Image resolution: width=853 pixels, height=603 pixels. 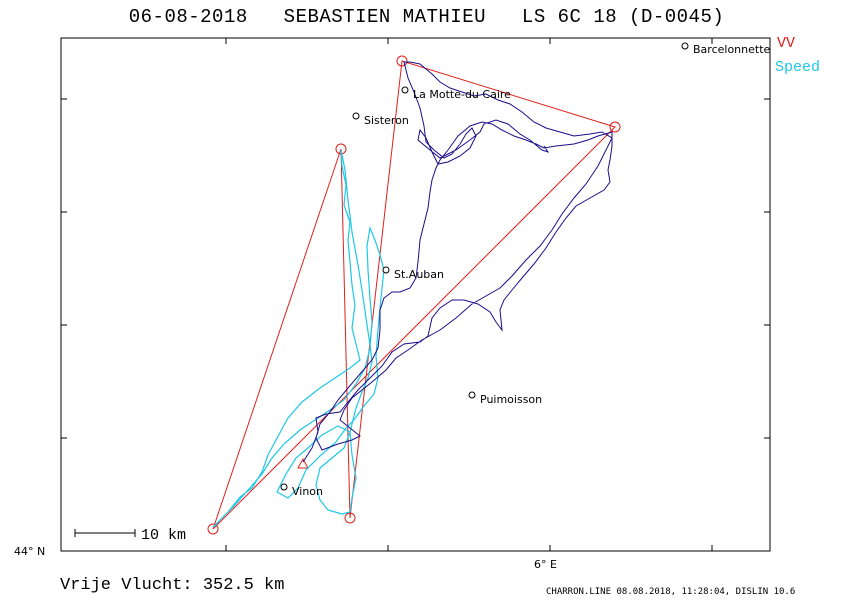 What do you see at coordinates (386, 120) in the screenshot?
I see `city-label-sisteron: Sisteron` at bounding box center [386, 120].